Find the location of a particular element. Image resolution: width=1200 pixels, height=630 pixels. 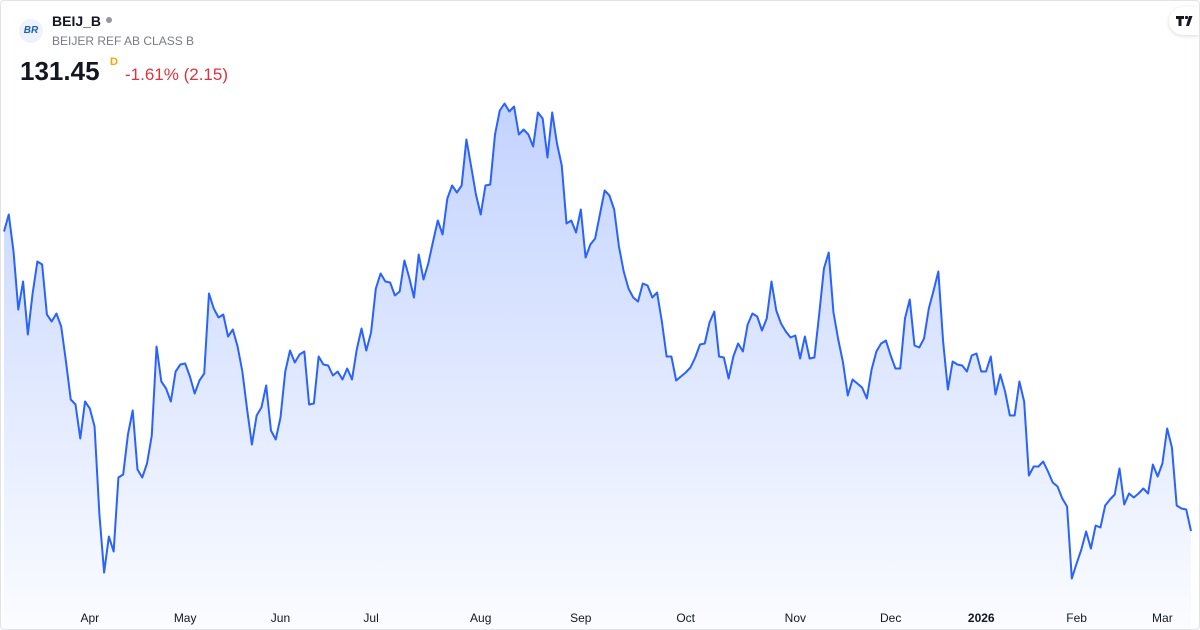

logo-icon is located at coordinates (1184, 20).